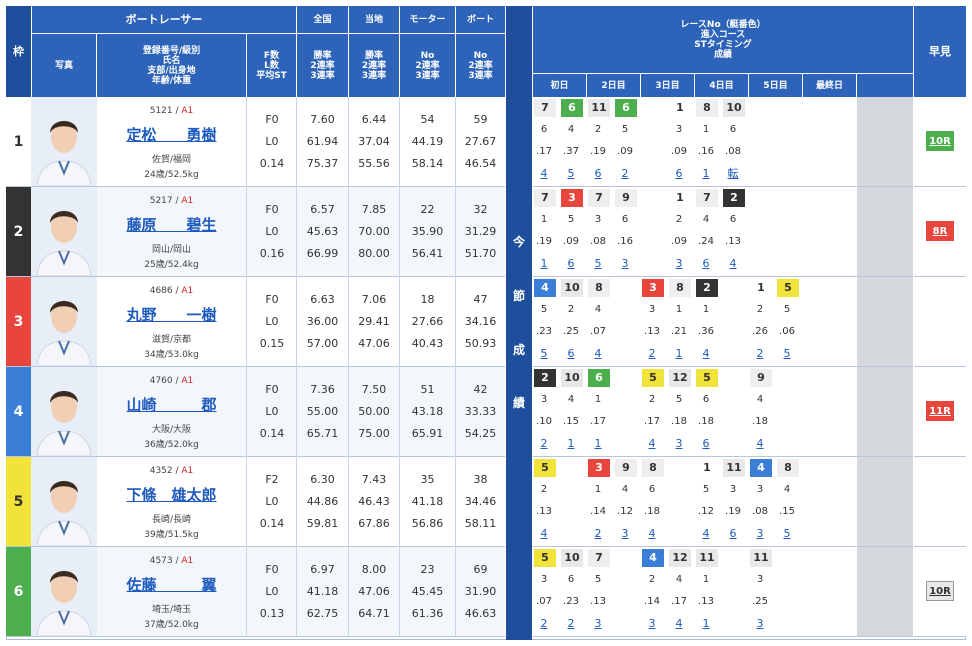 The image size is (972, 646). I want to click on st-timing: .26, so click(760, 331).